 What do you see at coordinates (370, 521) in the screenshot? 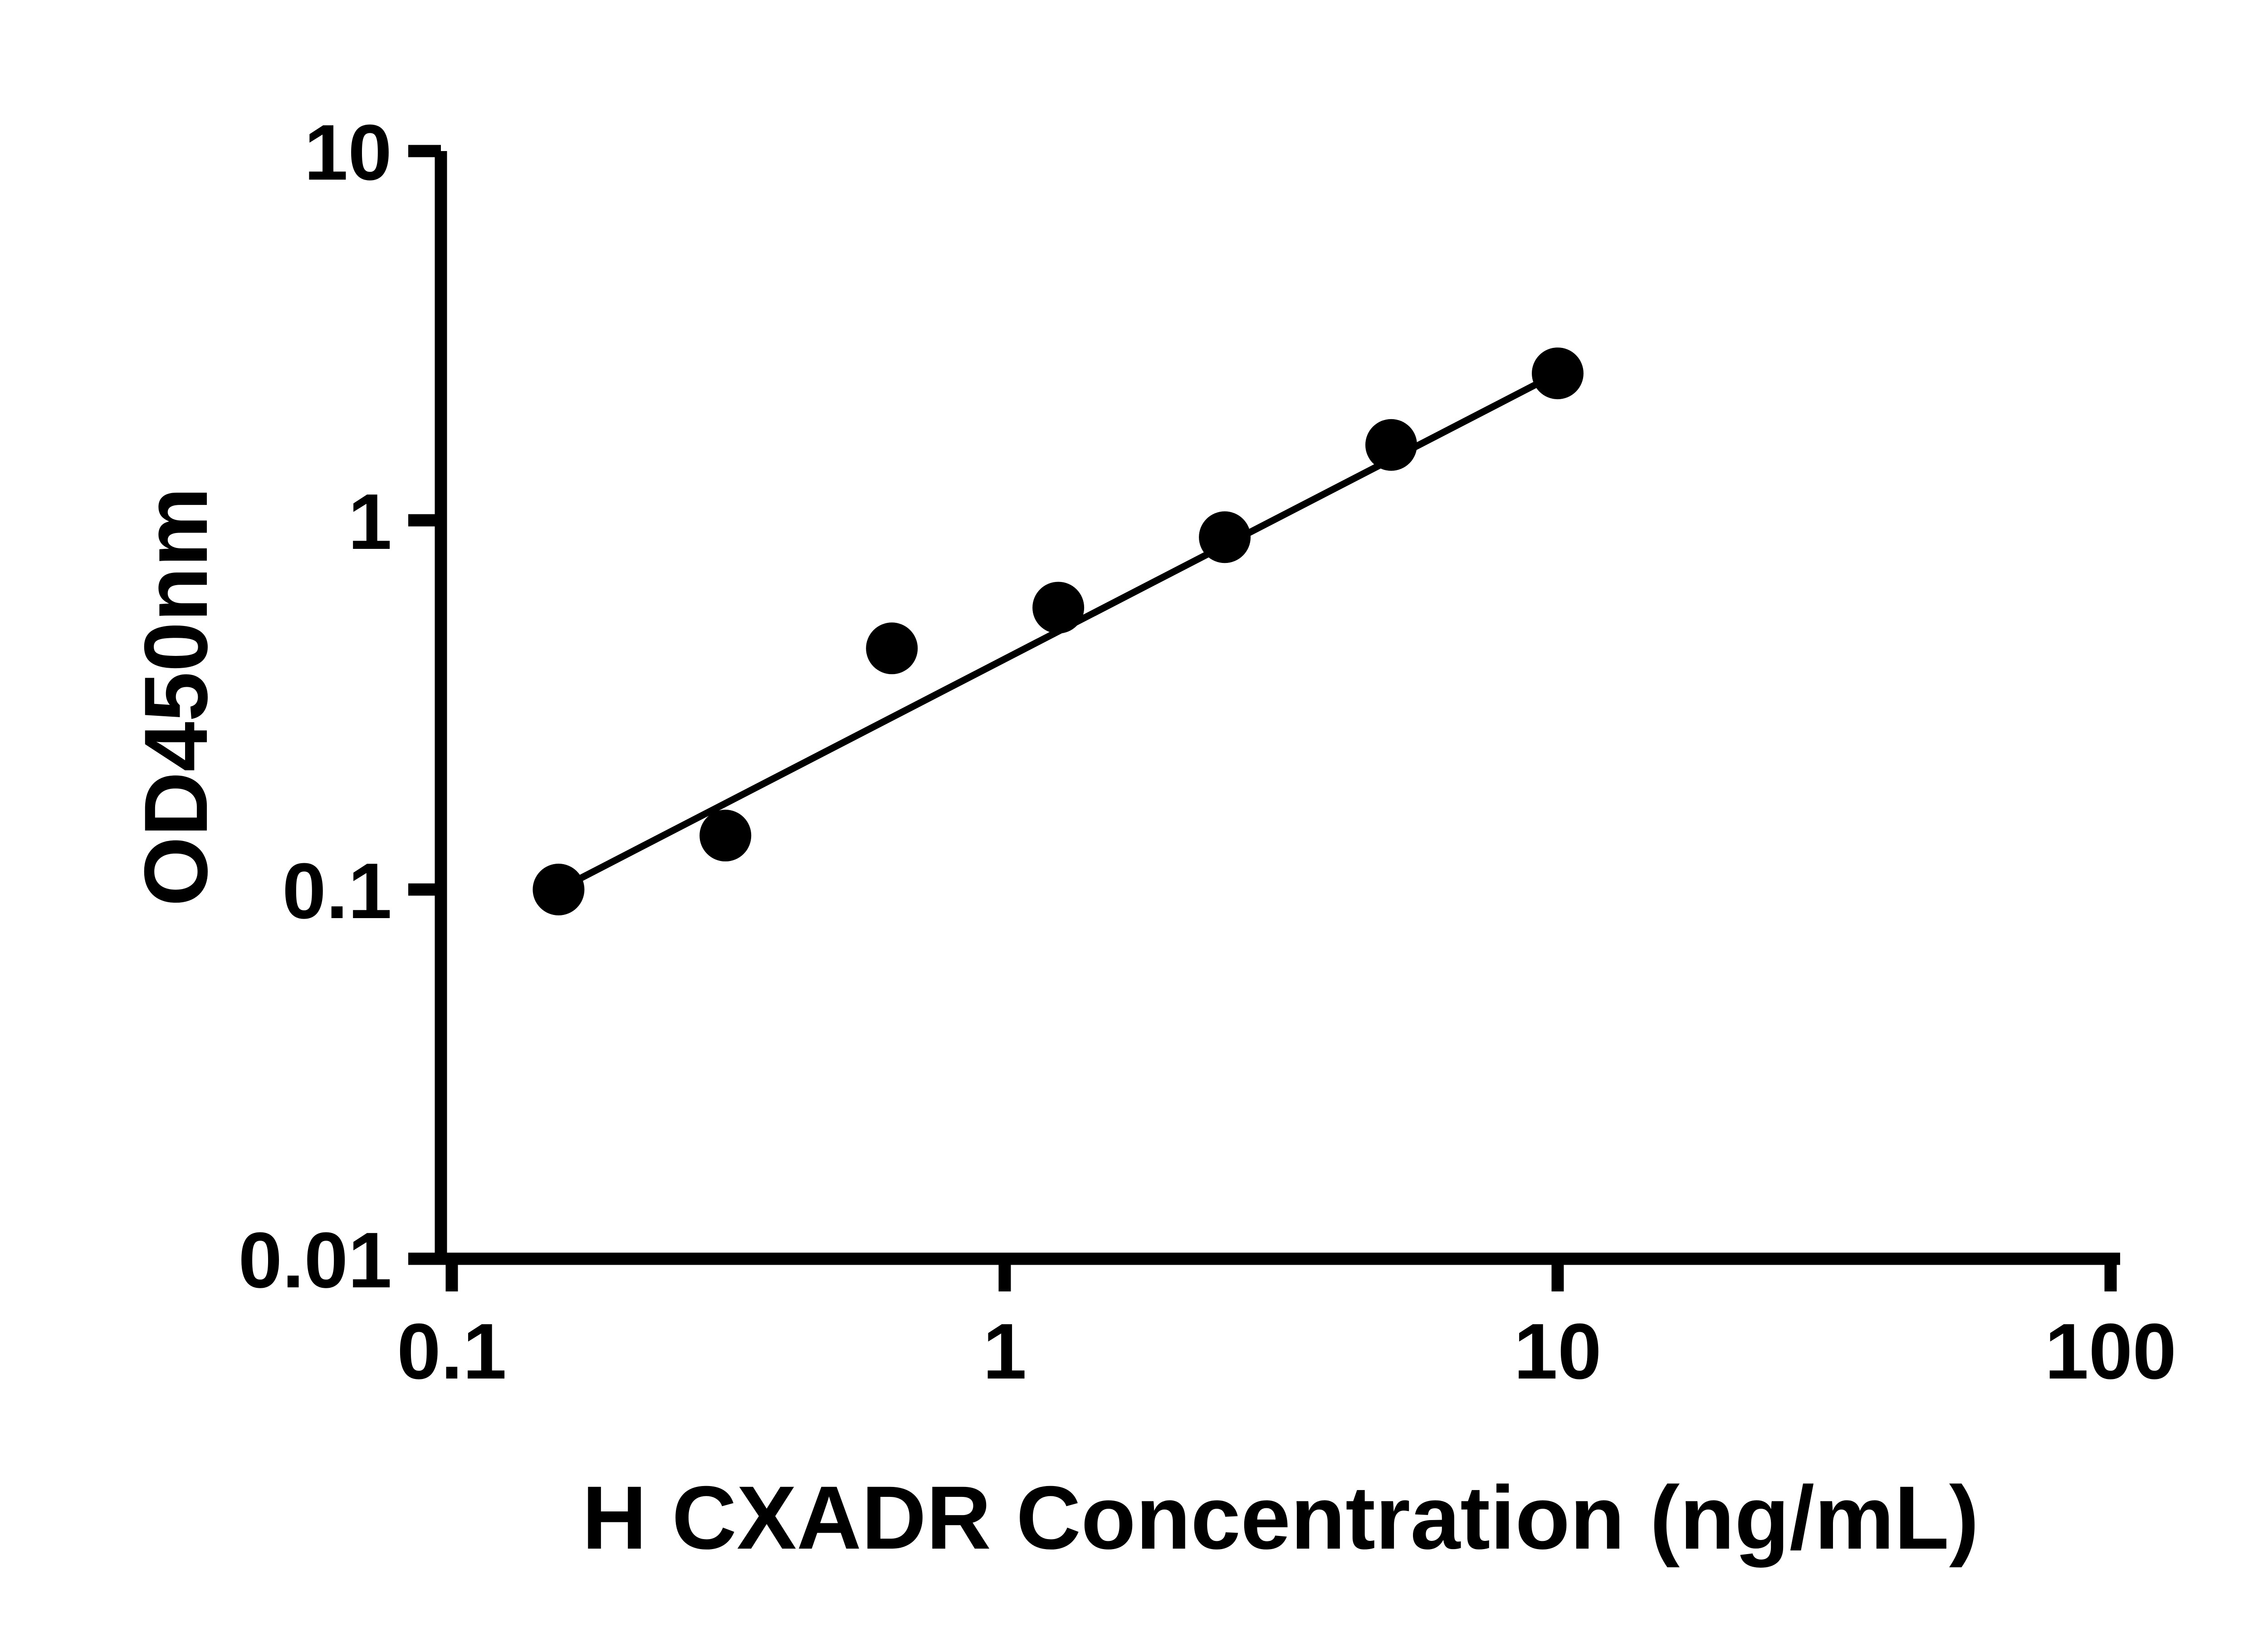
I see `y-tick-label: 1` at bounding box center [370, 521].